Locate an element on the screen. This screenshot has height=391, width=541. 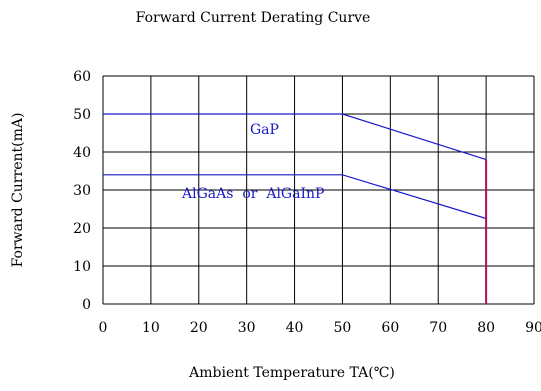
series-labels: GaP AlGaAs or AlGaInP is located at coordinates (252, 162).